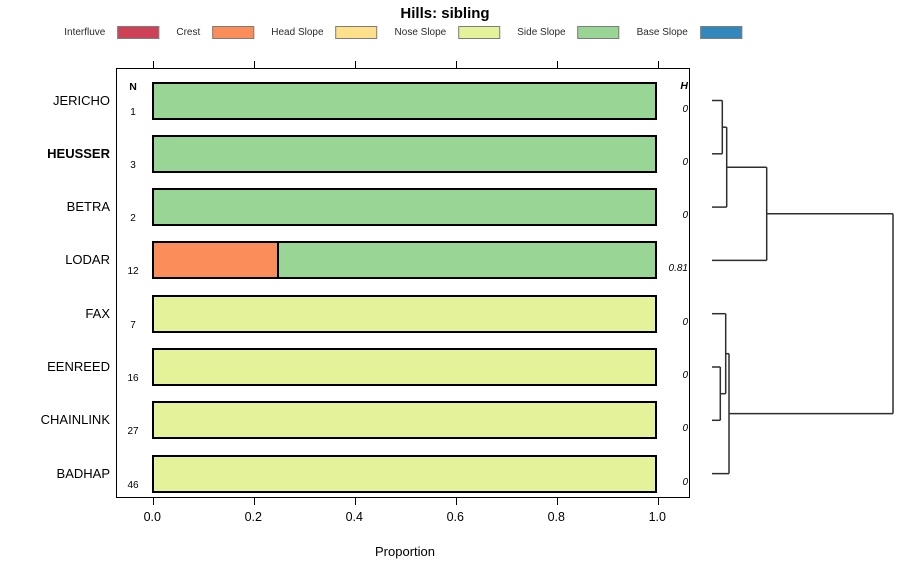  Describe the element at coordinates (133, 325) in the screenshot. I see `n-value: 7` at that location.